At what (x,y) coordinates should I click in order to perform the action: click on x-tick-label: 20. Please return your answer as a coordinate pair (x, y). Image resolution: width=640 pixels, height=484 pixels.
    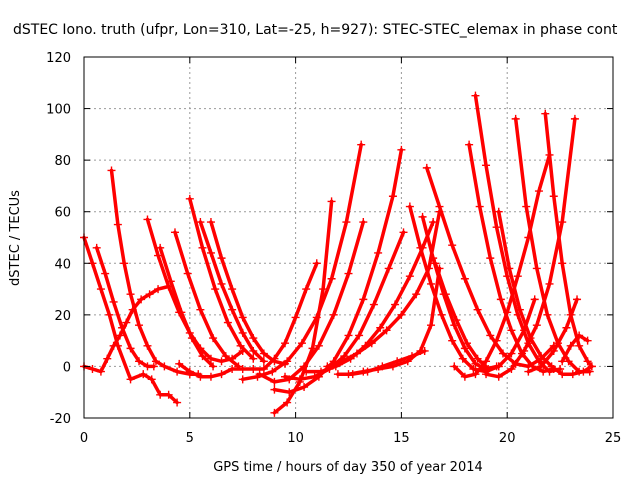
    Looking at the image, I should click on (507, 438).